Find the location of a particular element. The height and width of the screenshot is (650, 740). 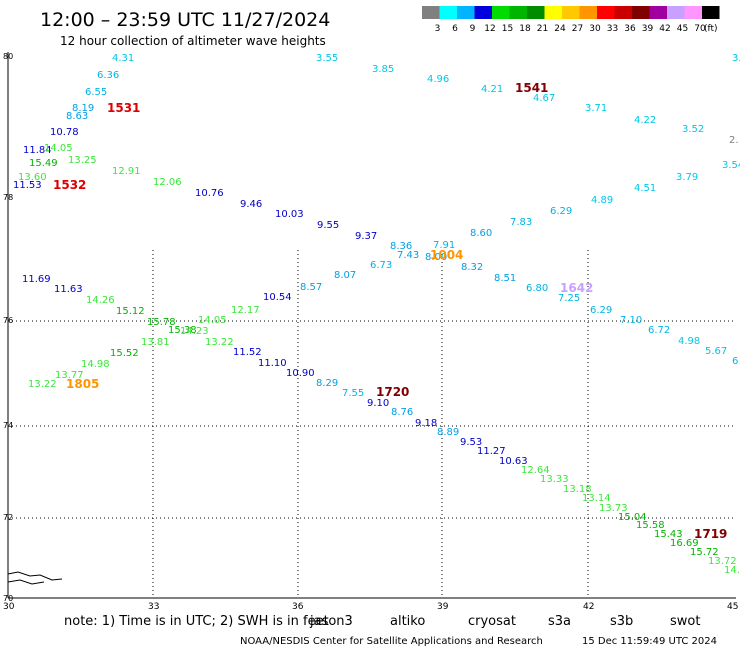

lat-label: 72 is located at coordinates (8, 517).